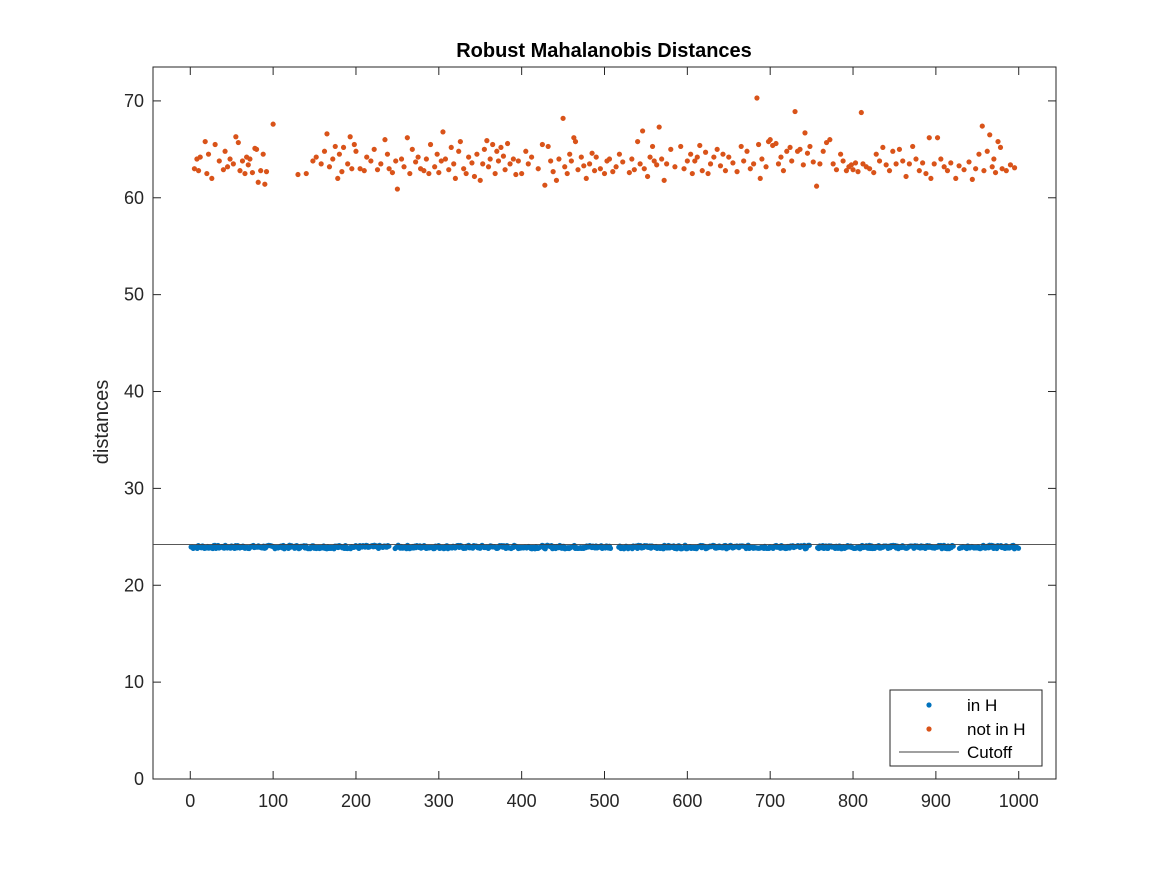  What do you see at coordinates (604, 143) in the screenshot?
I see `series-not-in-h` at bounding box center [604, 143].